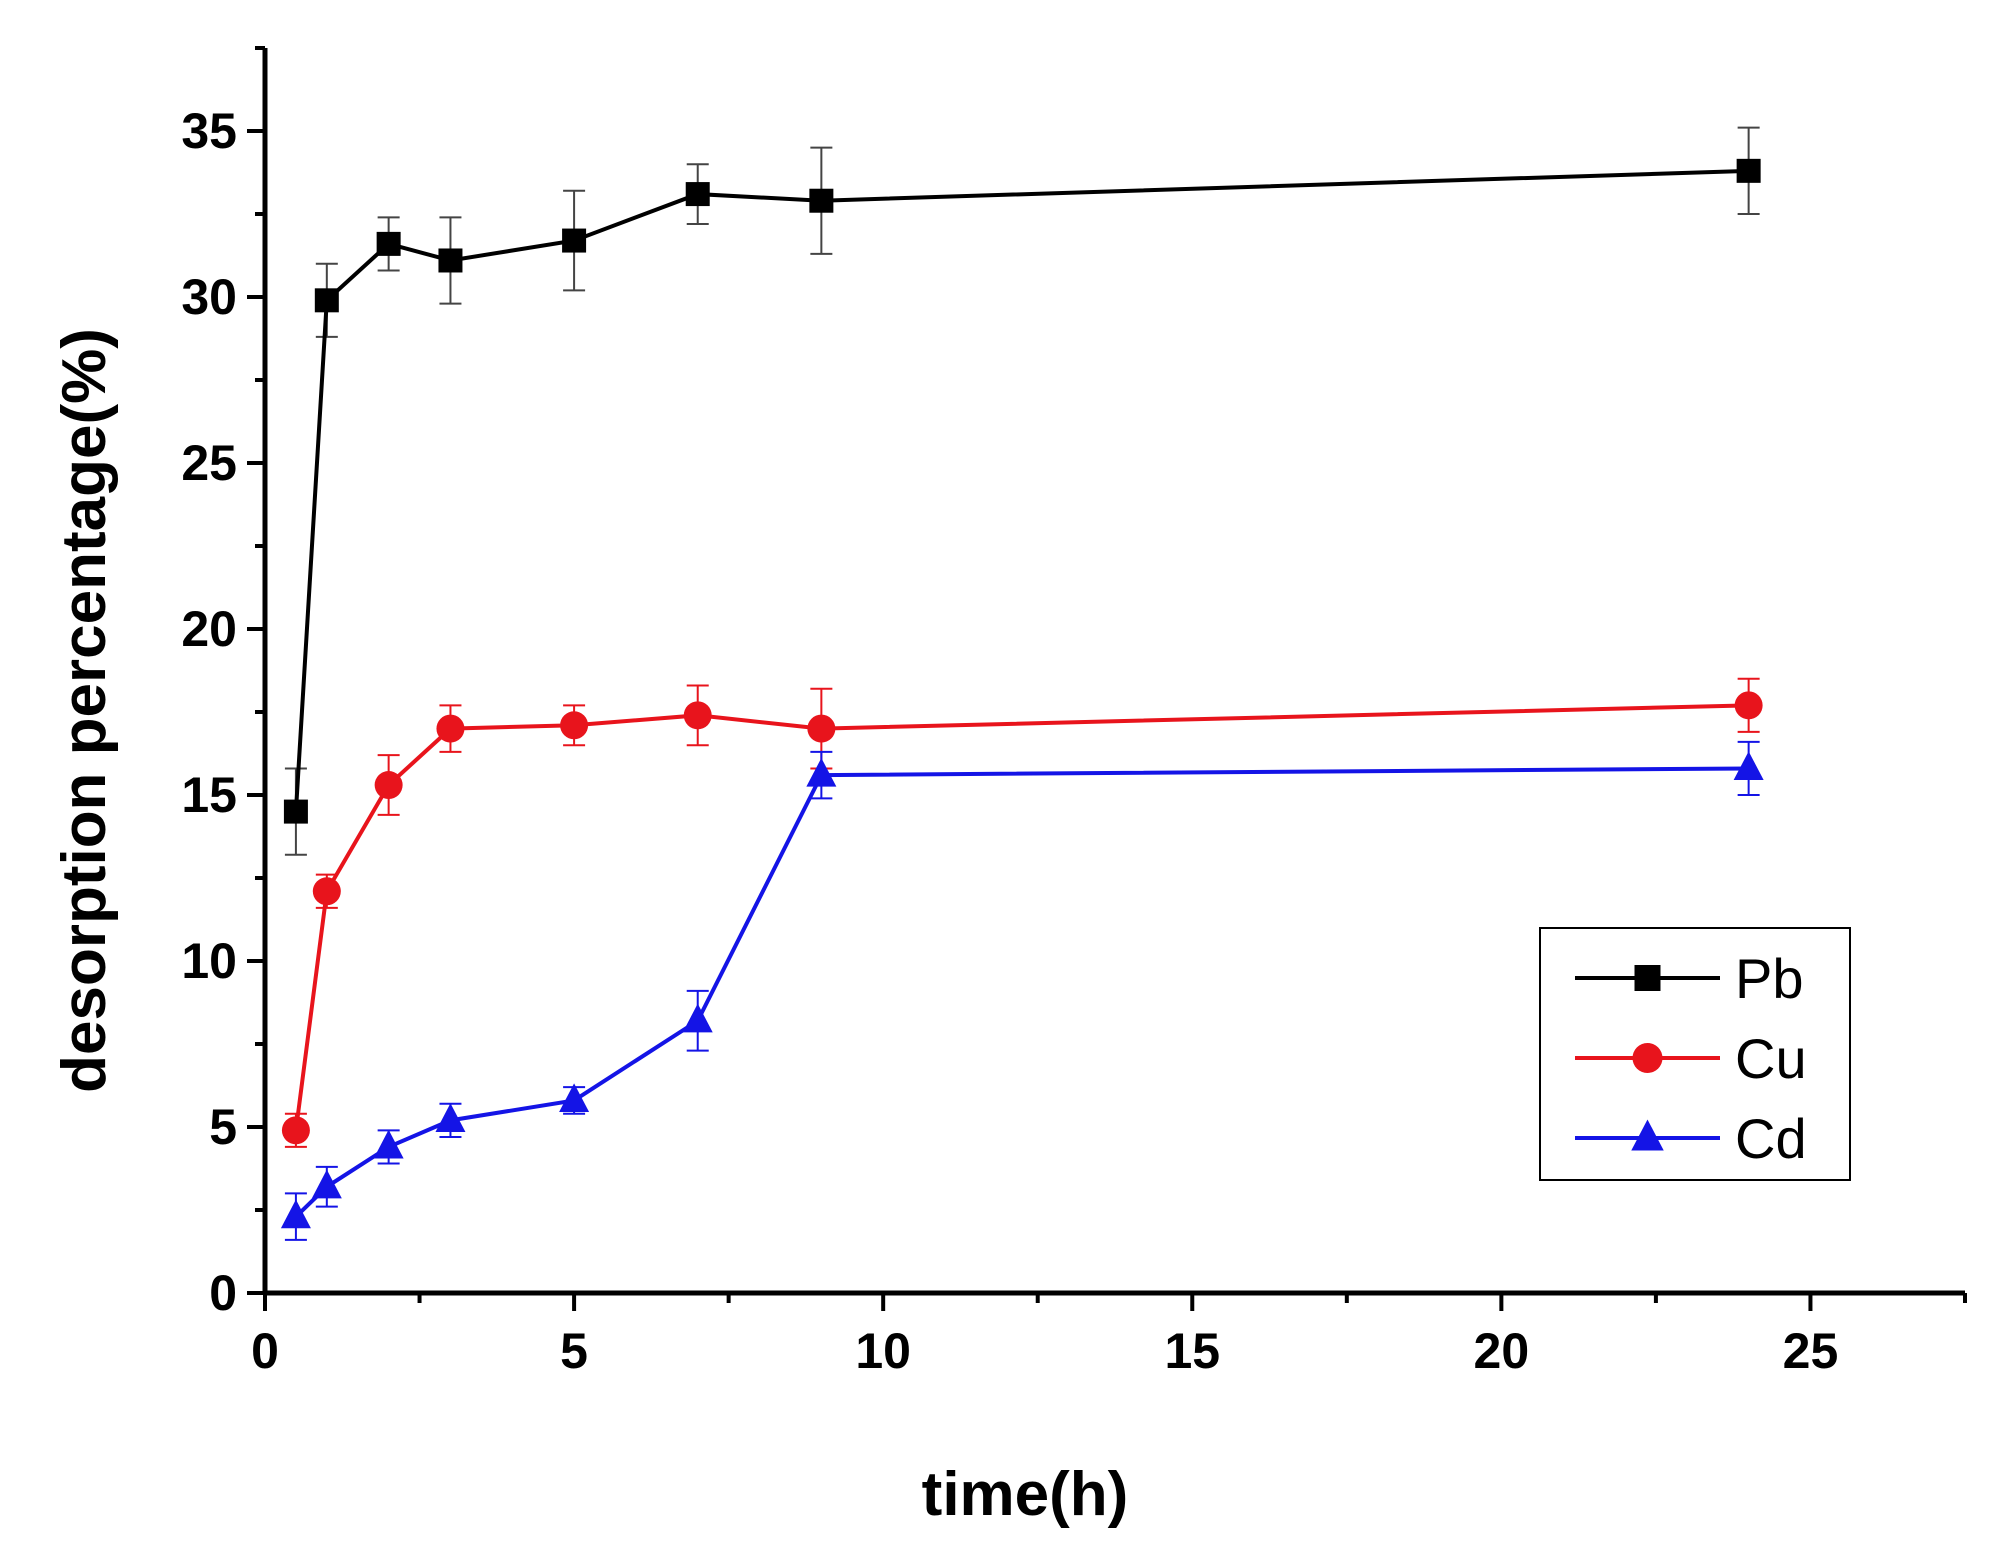 The image size is (1989, 1560). What do you see at coordinates (209, 463) in the screenshot?
I see `y-tick-label: 25` at bounding box center [209, 463].